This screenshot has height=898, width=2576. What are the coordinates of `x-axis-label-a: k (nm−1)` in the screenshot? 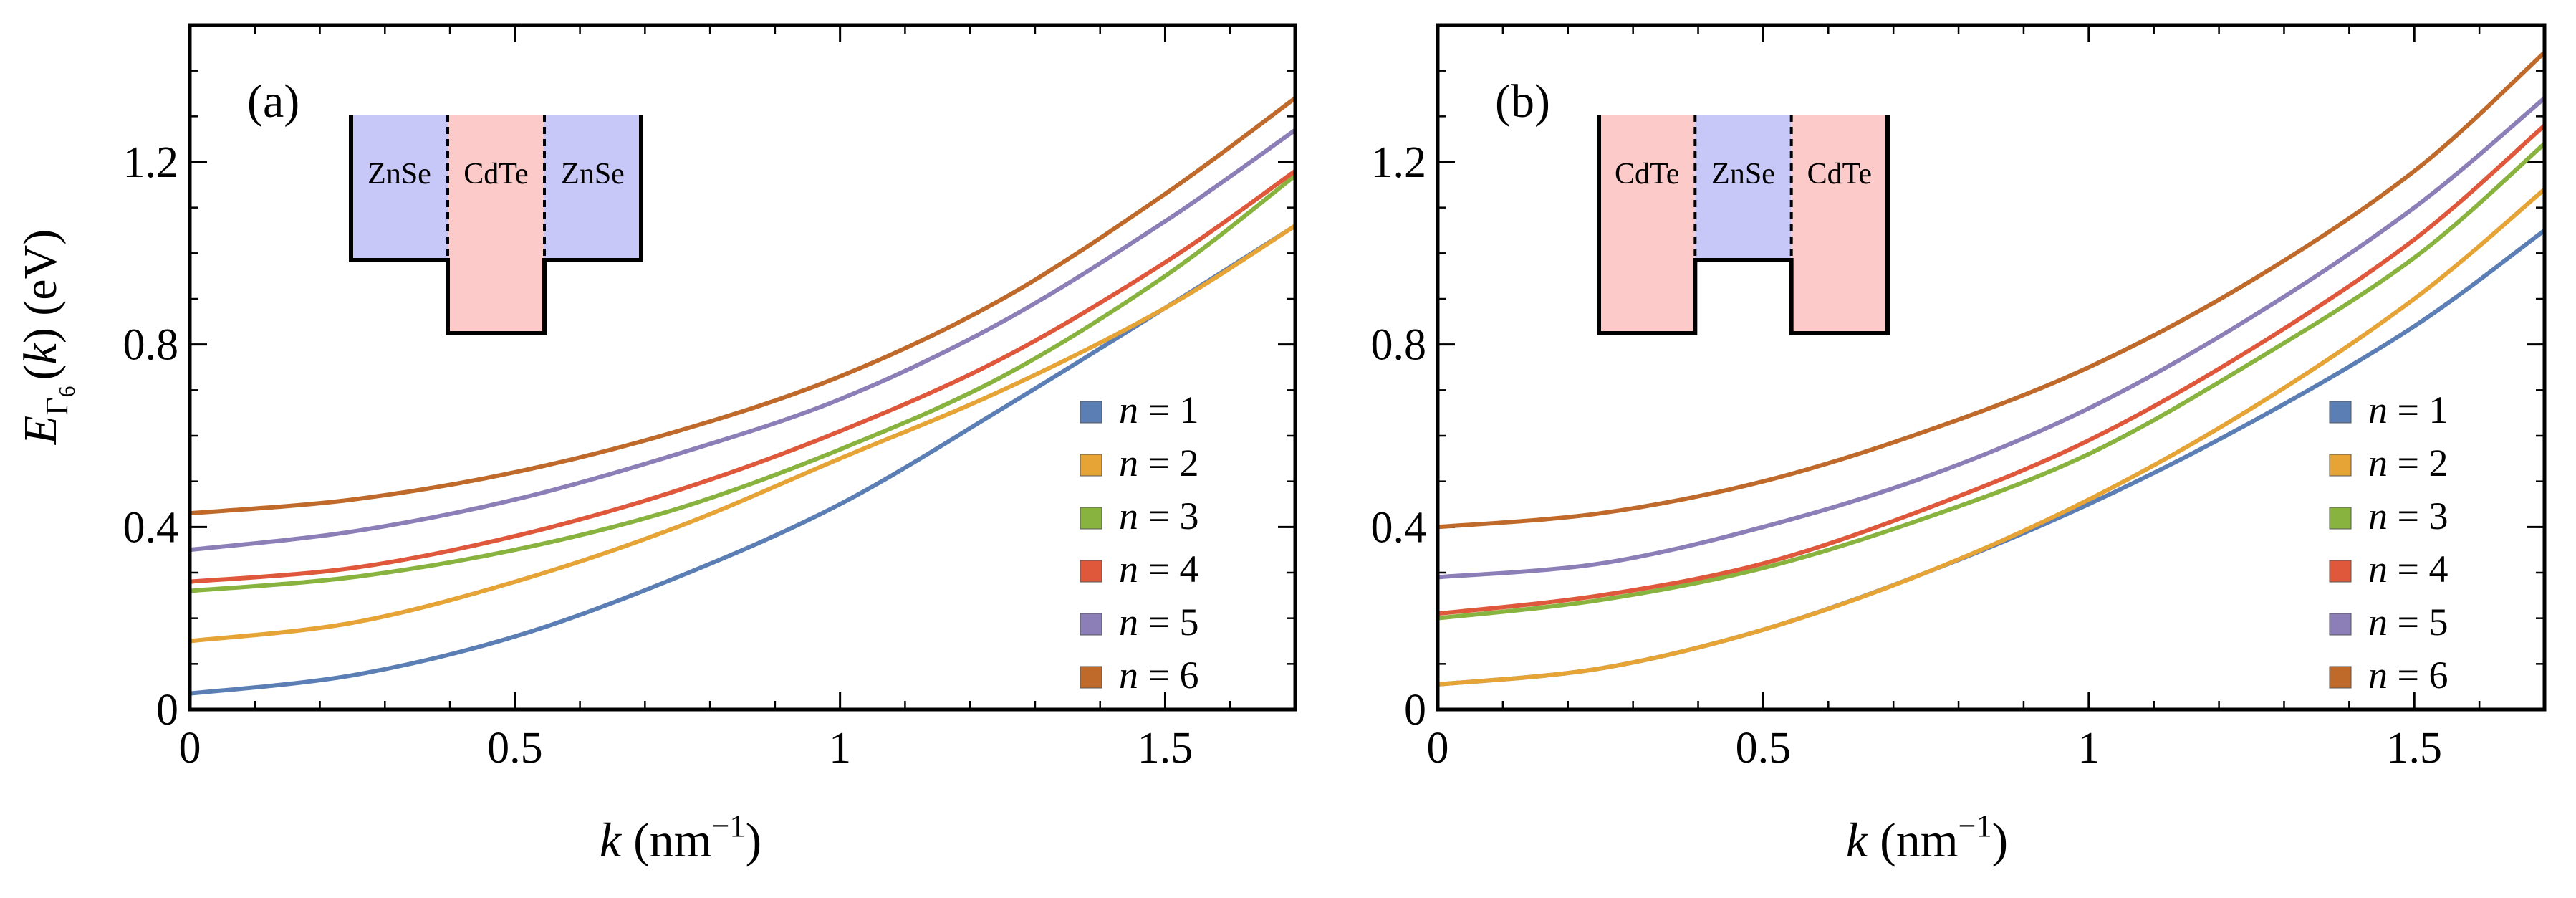 It's located at (680, 838).